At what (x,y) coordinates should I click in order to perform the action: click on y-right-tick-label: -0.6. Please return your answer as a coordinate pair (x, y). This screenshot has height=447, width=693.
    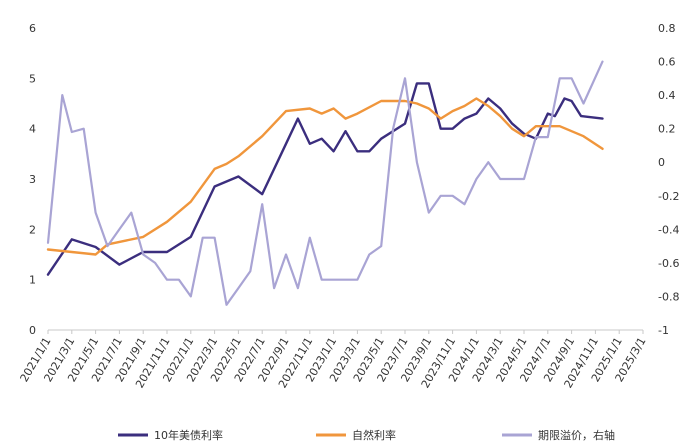
    Looking at the image, I should click on (668, 263).